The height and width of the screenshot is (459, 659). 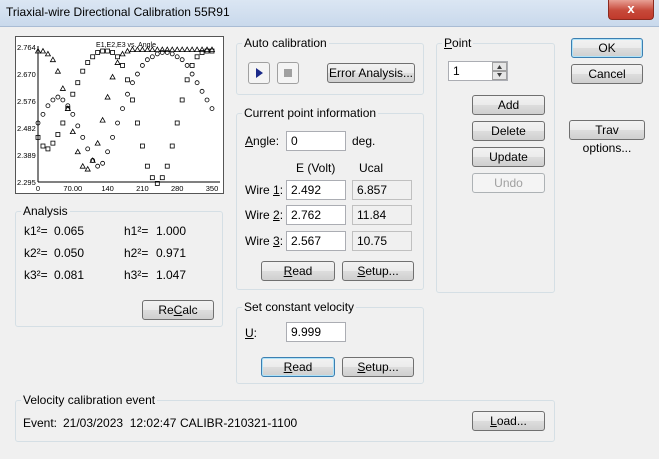 I want to click on auto-calibration-group, so click(x=330, y=69).